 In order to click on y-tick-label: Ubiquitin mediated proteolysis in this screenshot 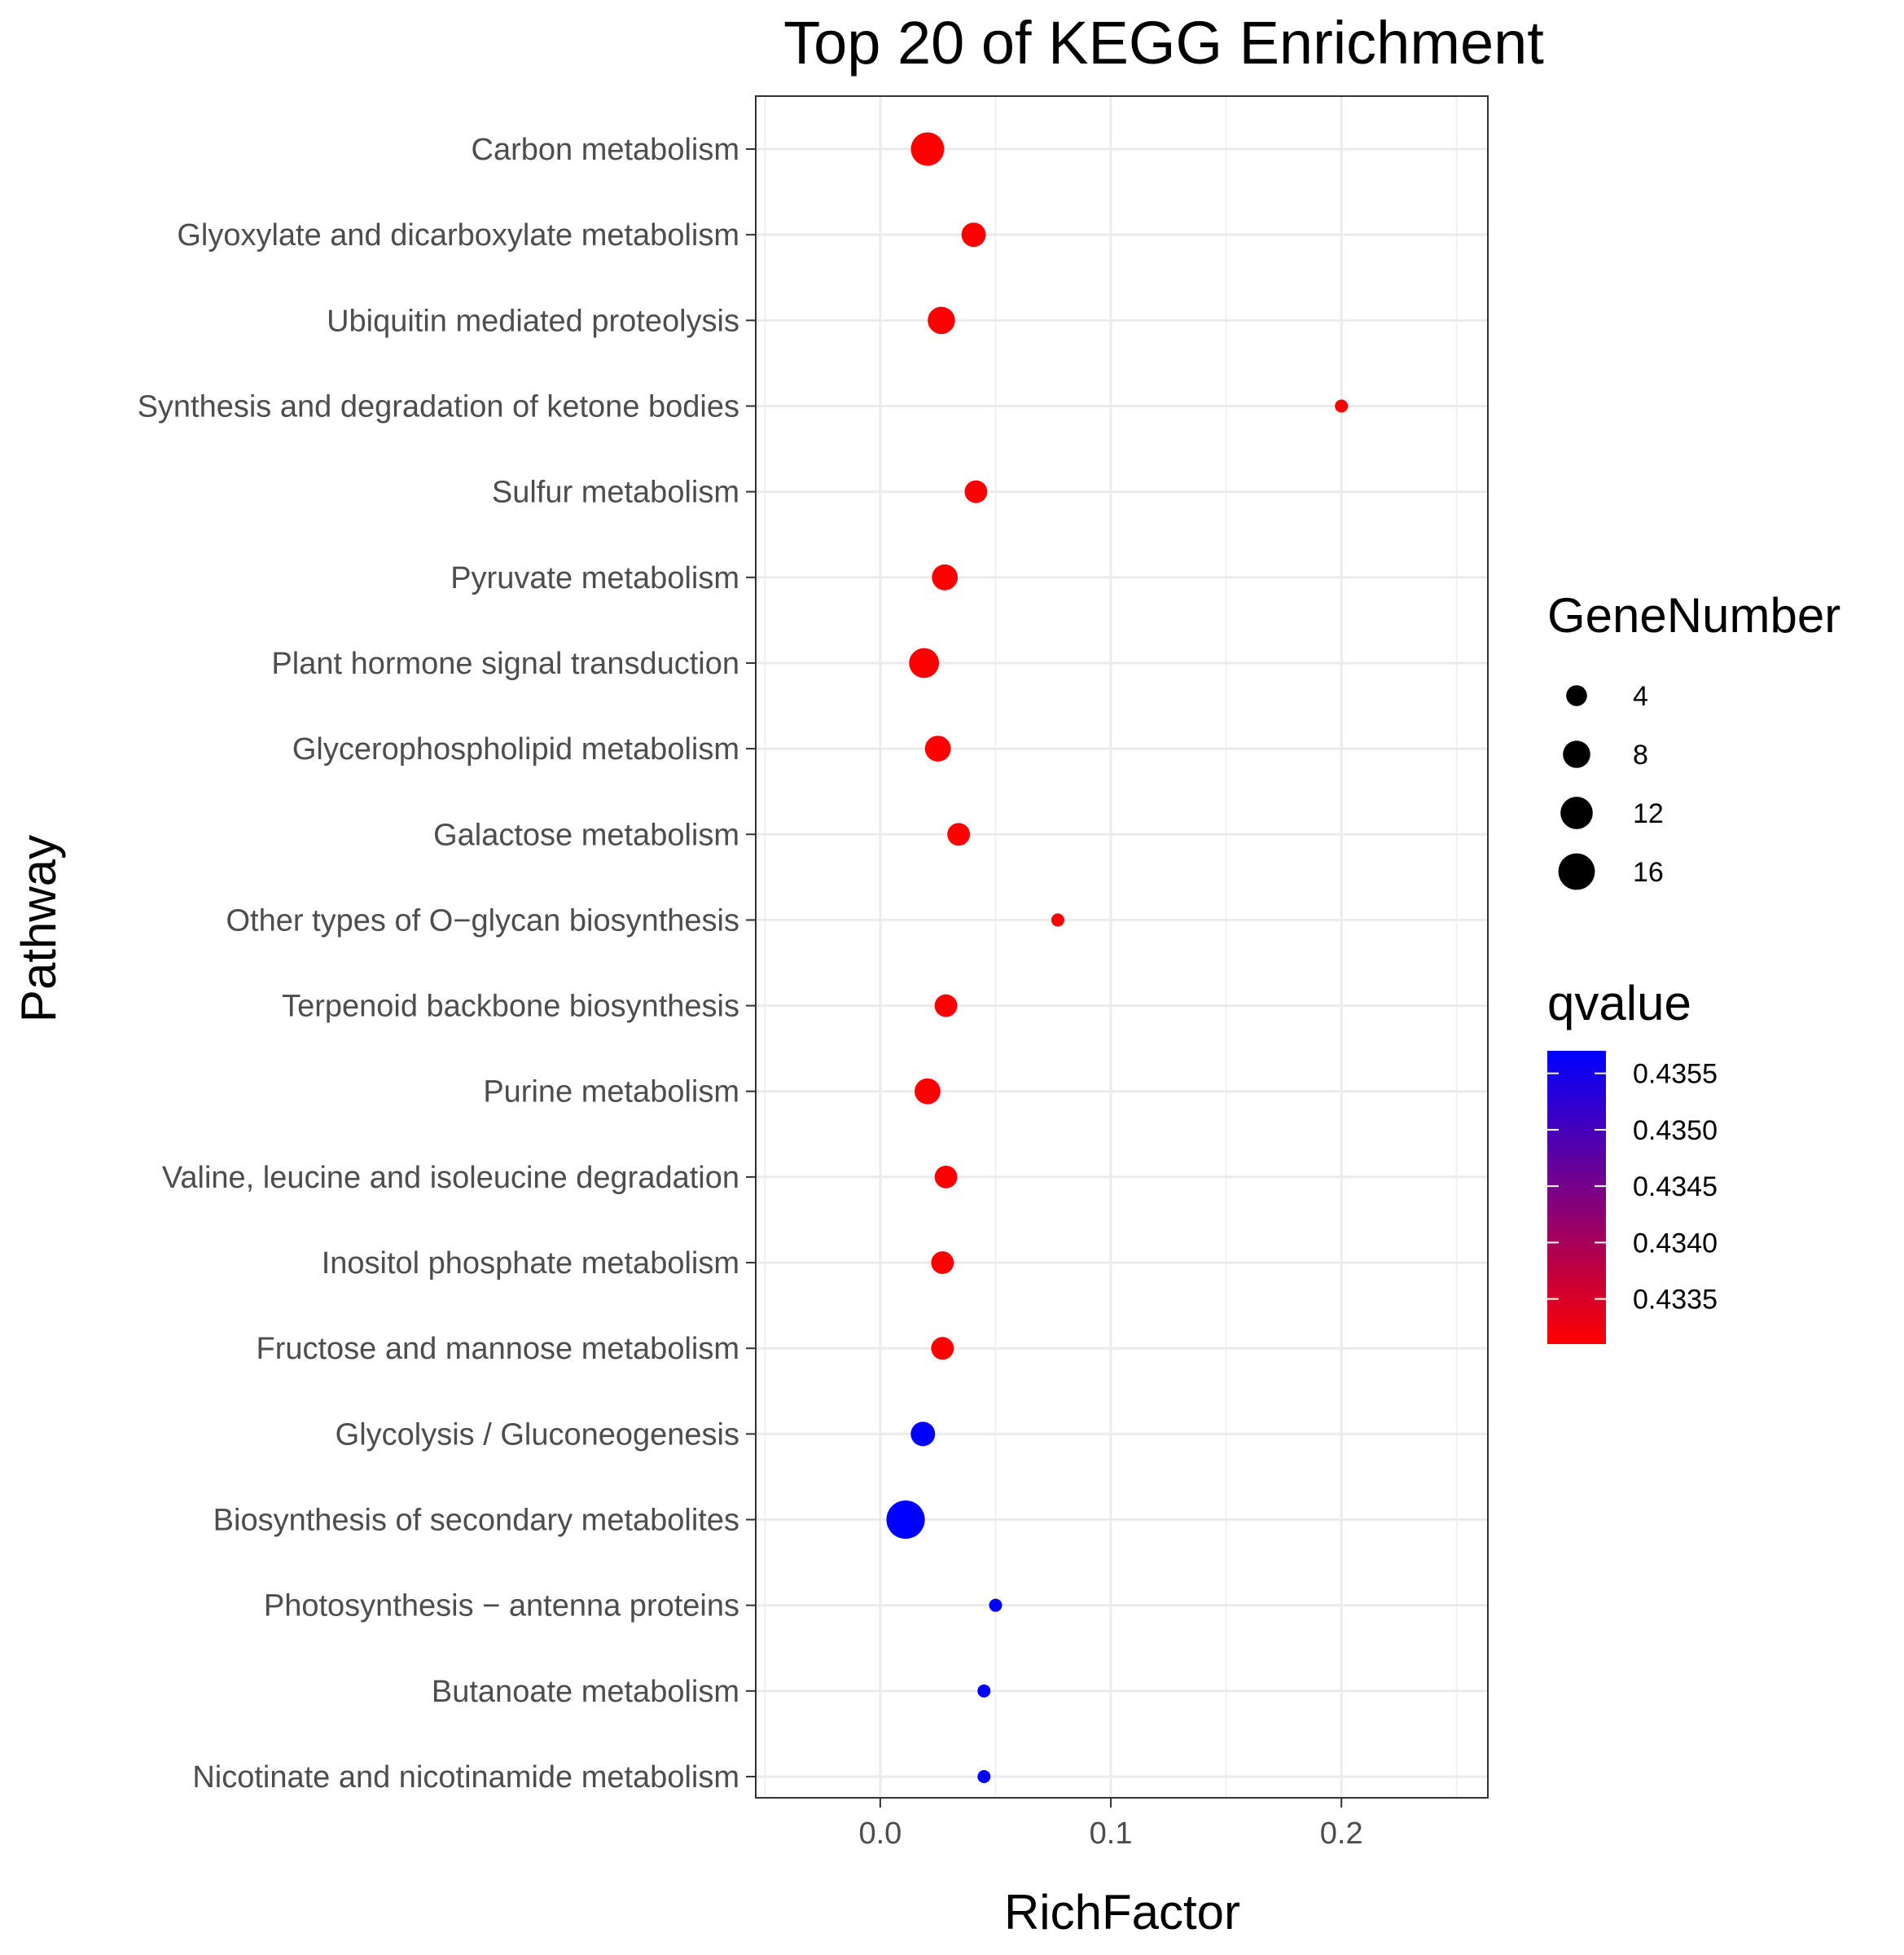, I will do `click(533, 321)`.